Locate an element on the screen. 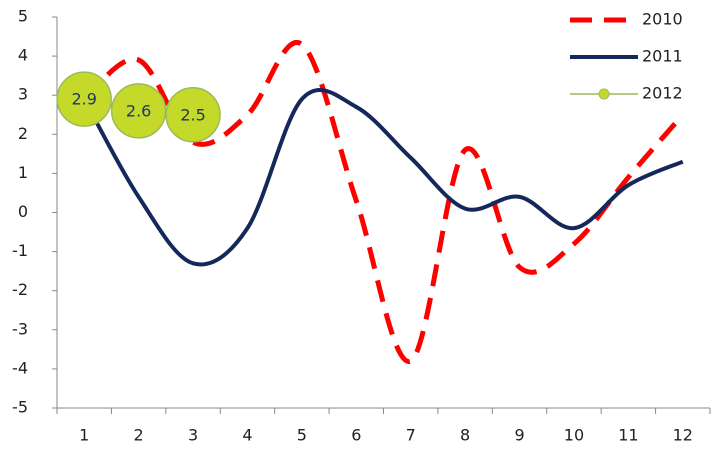  y-tick-label: -1 is located at coordinates (20, 250).